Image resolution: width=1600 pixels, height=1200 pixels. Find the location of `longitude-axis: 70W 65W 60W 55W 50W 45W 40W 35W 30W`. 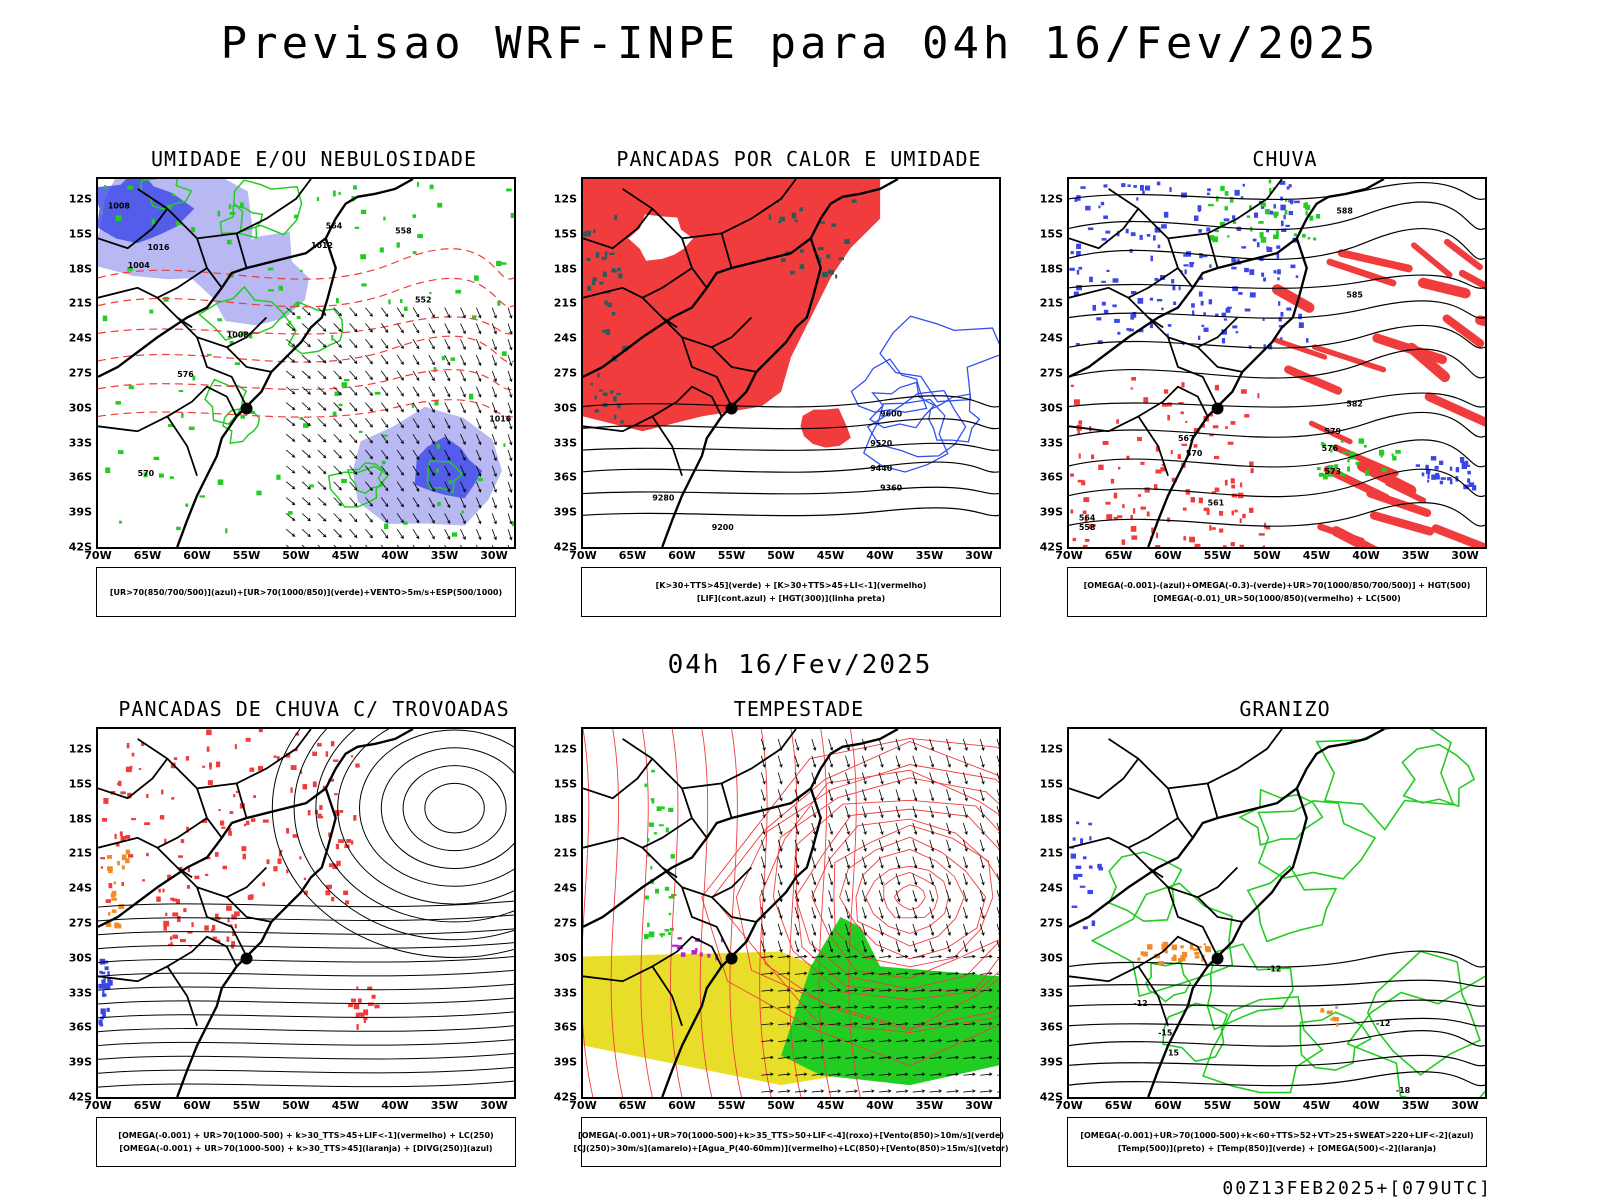

longitude-axis: 70W 65W 60W 55W 50W 45W 40W 35W 30W is located at coordinates (785, 1107).